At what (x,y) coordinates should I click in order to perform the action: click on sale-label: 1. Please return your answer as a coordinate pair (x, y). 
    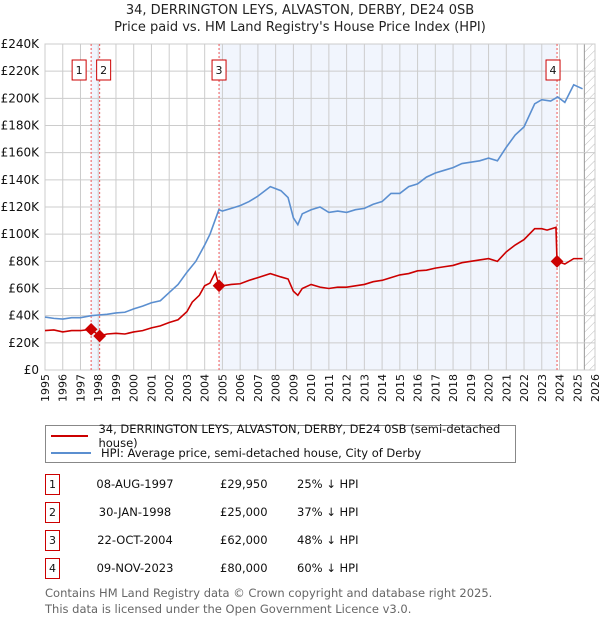
    Looking at the image, I should click on (79, 70).